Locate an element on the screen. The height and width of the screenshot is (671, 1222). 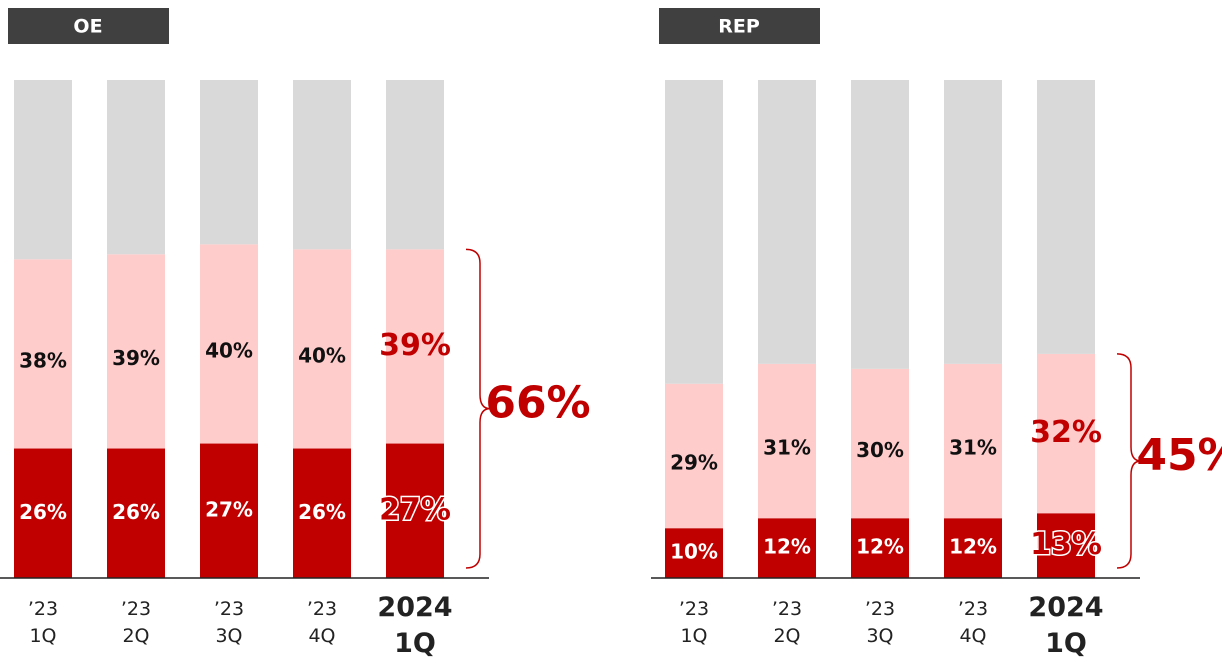
value-label: 30% is located at coordinates (880, 450).